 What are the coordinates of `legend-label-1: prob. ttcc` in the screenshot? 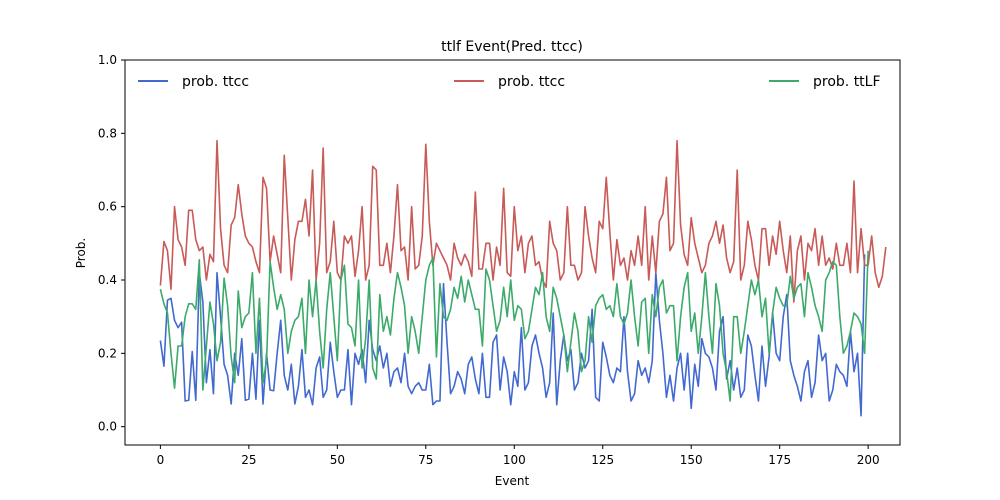 It's located at (215, 82).